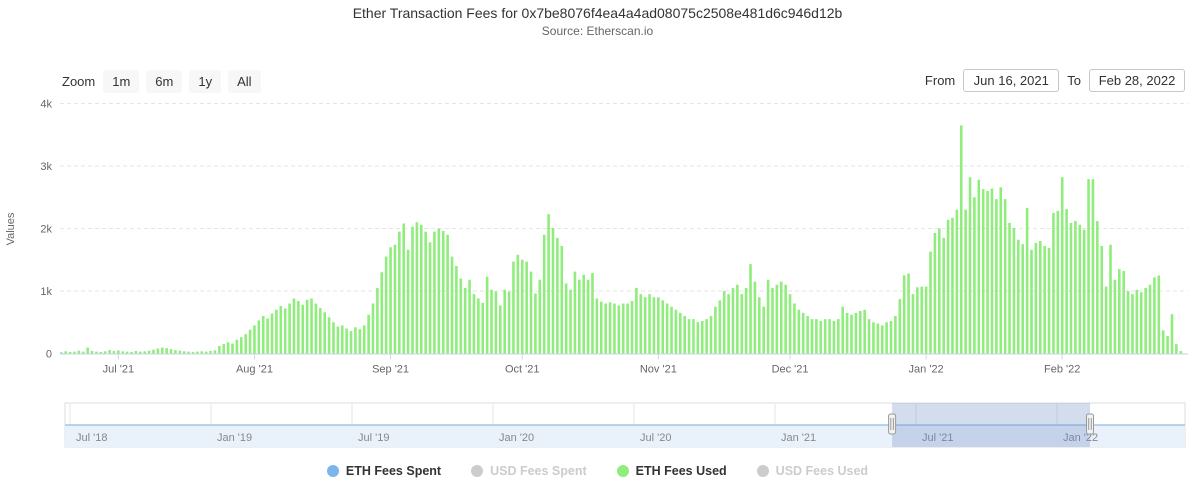  I want to click on y-axis-tick-label: 4k, so click(46, 105).